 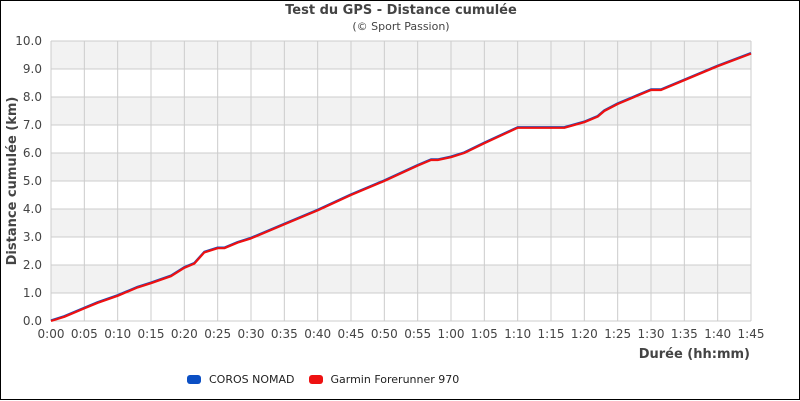 I want to click on x-axis-title: Durée (hh:mm), so click(x=694, y=354).